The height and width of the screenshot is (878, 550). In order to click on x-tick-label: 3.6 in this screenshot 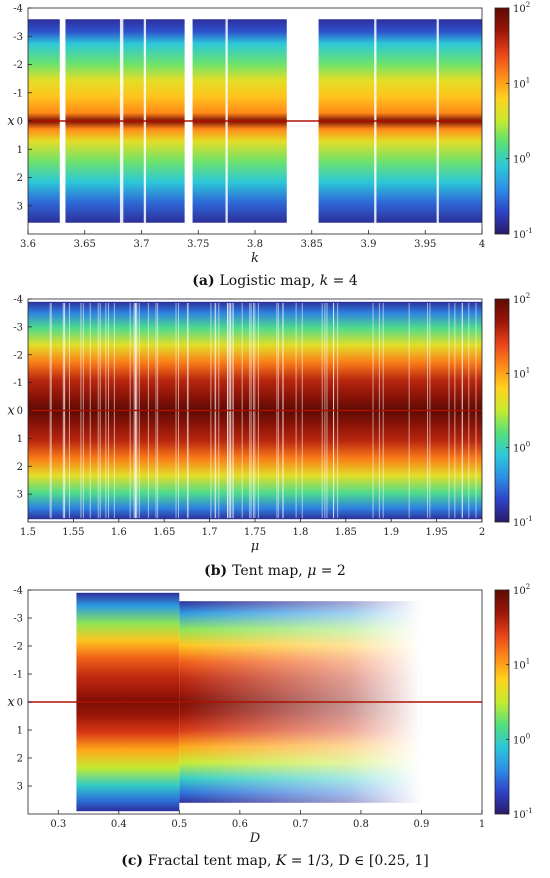, I will do `click(28, 244)`.